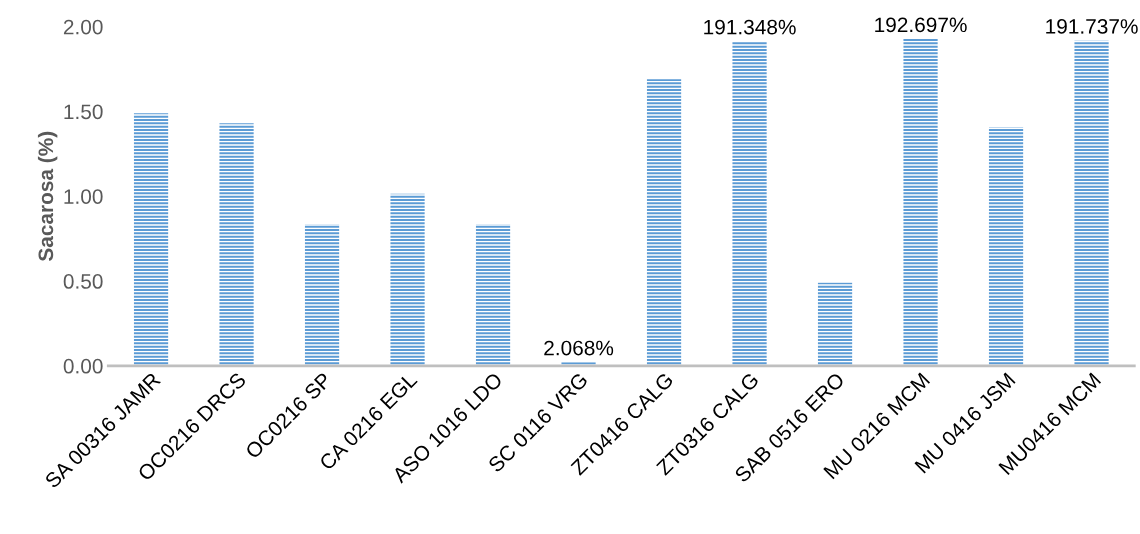 The image size is (1140, 534). Describe the element at coordinates (83, 281) in the screenshot. I see `y-tick-label: 0.50` at that location.